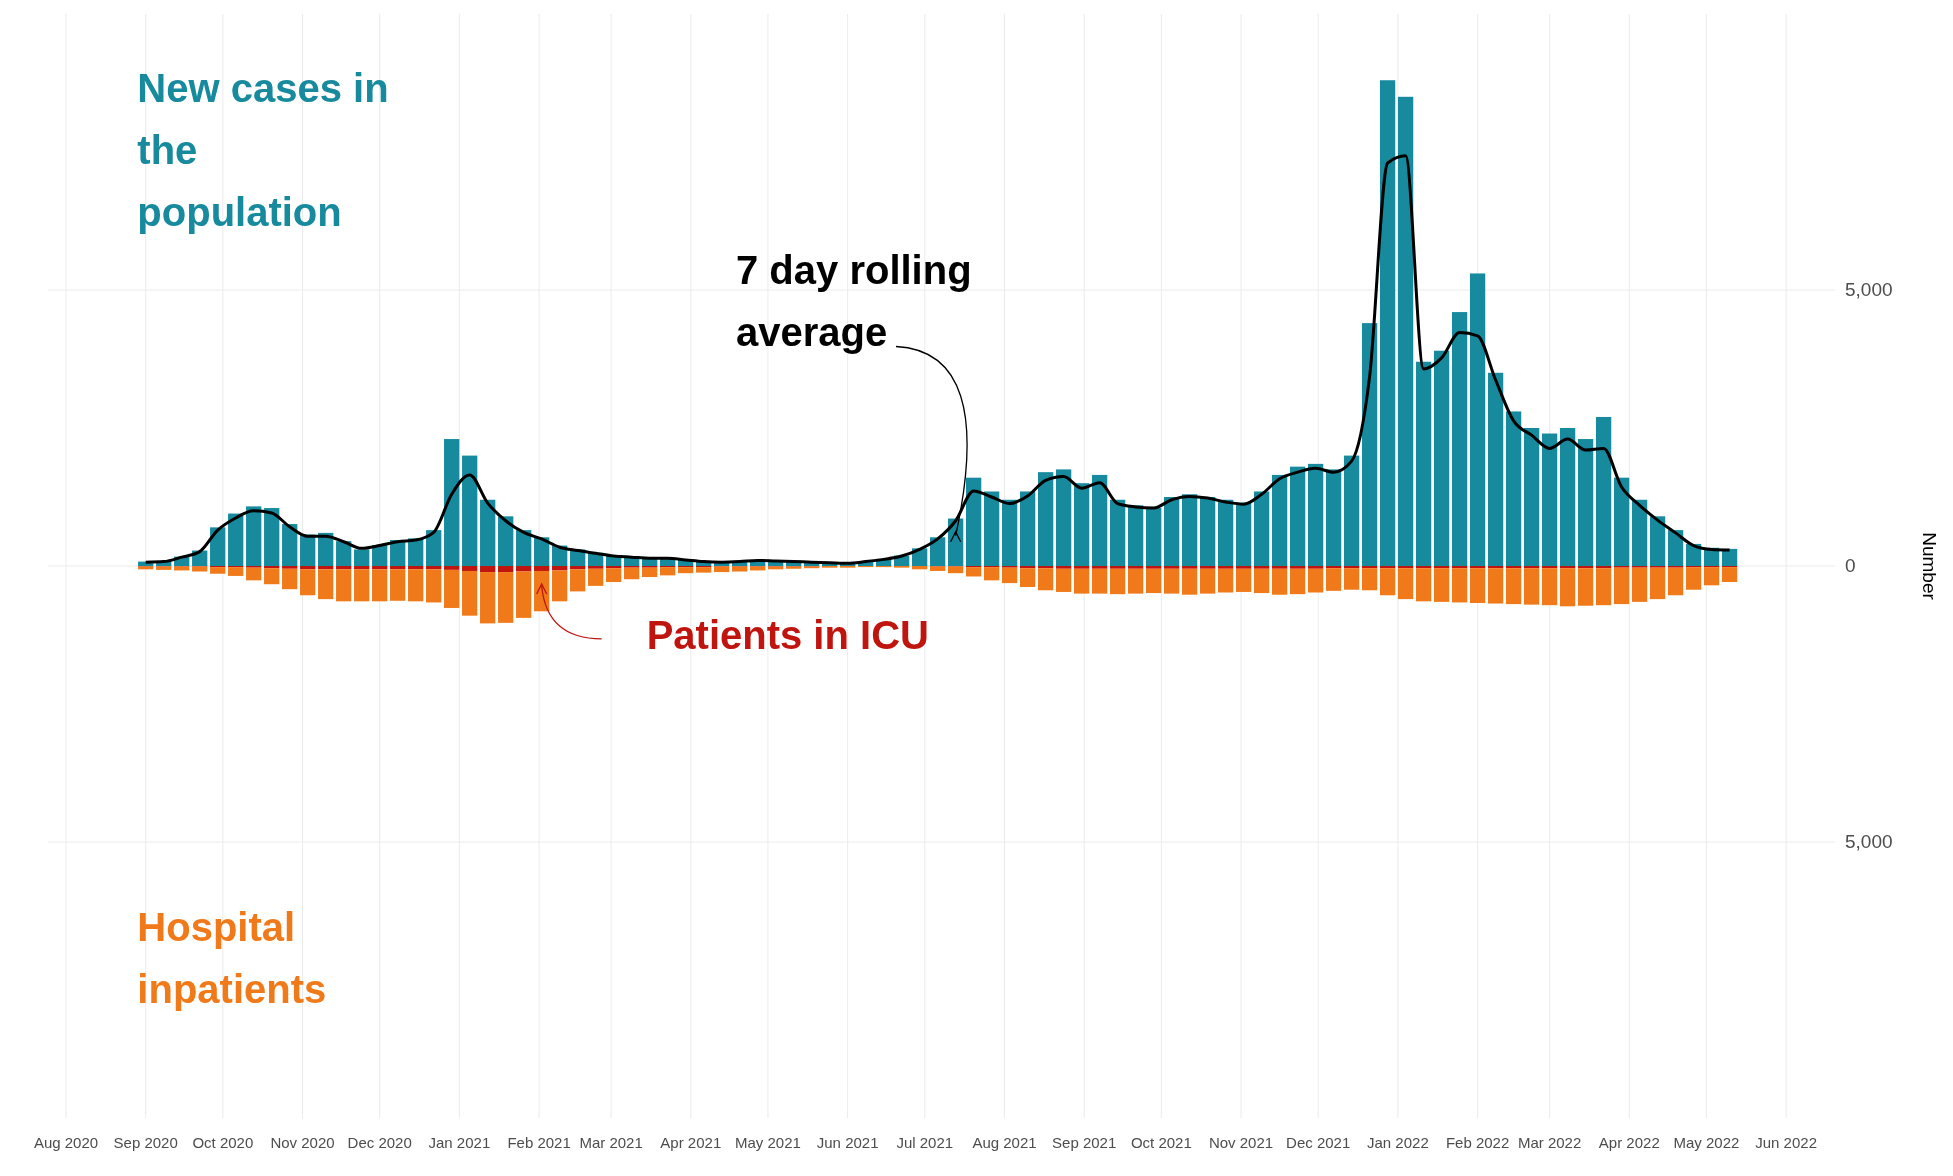  I want to click on x-tick-label: Jun 2021, so click(847, 1142).